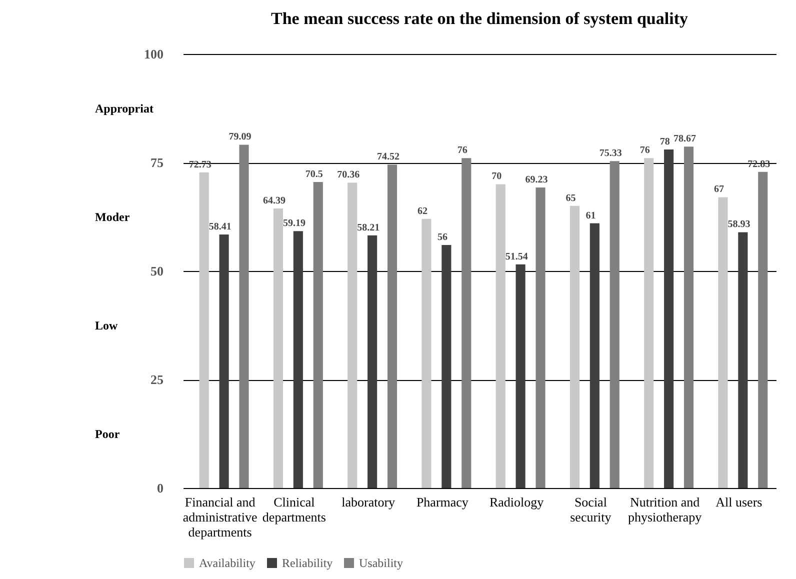  What do you see at coordinates (348, 175) in the screenshot?
I see `data-label: 70.36` at bounding box center [348, 175].